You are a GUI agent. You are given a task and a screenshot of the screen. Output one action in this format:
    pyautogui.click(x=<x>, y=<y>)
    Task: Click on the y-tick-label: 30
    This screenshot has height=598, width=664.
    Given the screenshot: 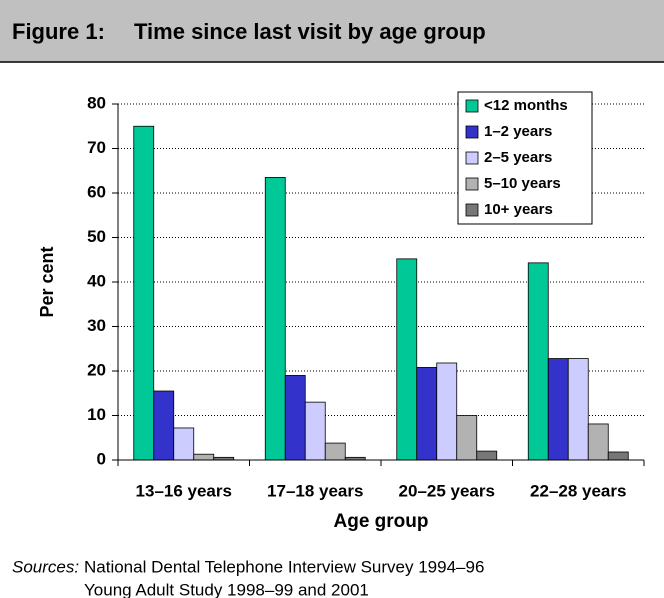 What is the action you would take?
    pyautogui.click(x=96, y=325)
    